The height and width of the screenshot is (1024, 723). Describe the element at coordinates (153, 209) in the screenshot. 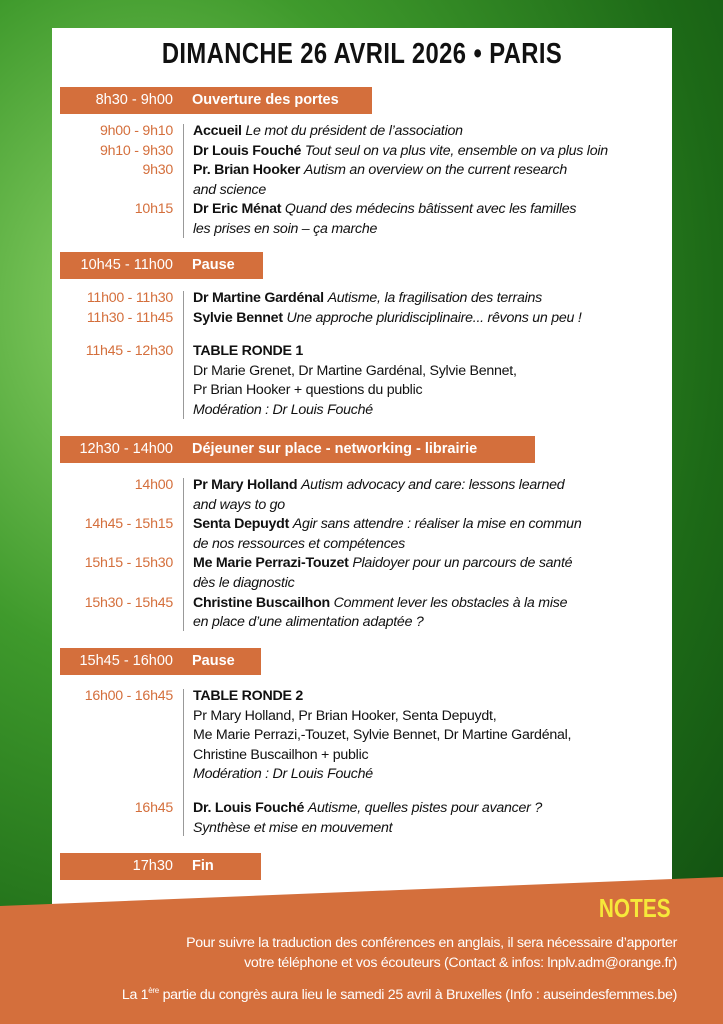

I see `session-time: 10h15` at that location.